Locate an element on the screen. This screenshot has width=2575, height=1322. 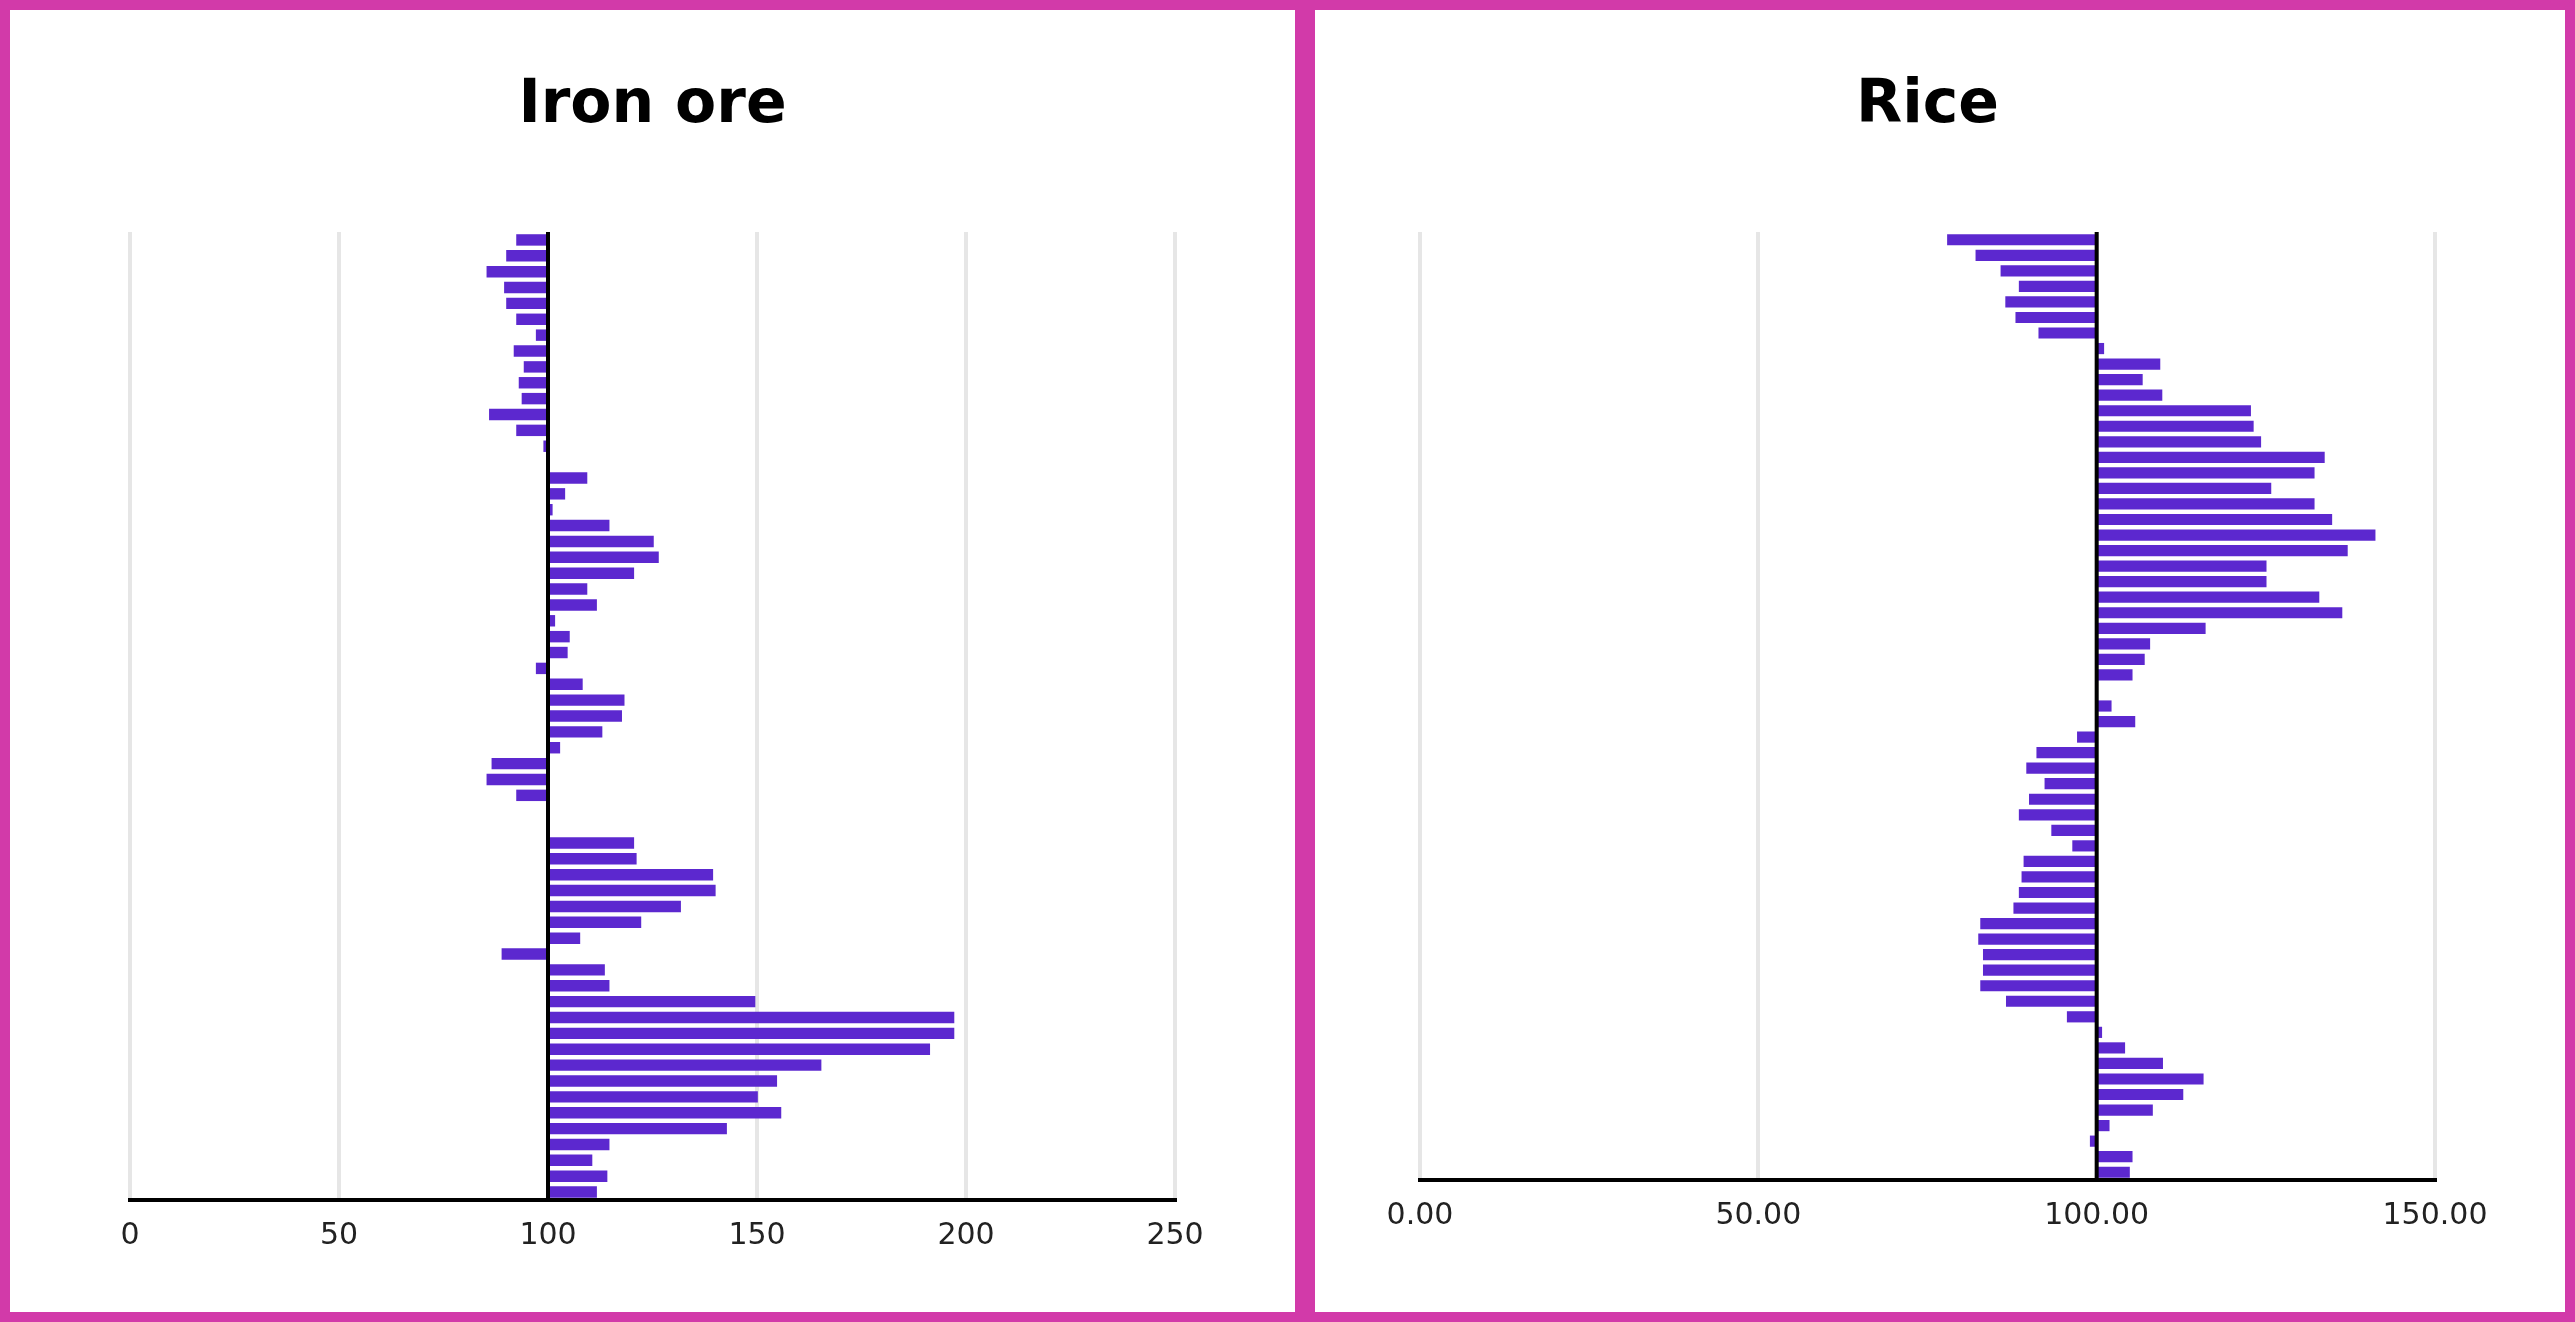
x-tick-label: 200 is located at coordinates (966, 1233).